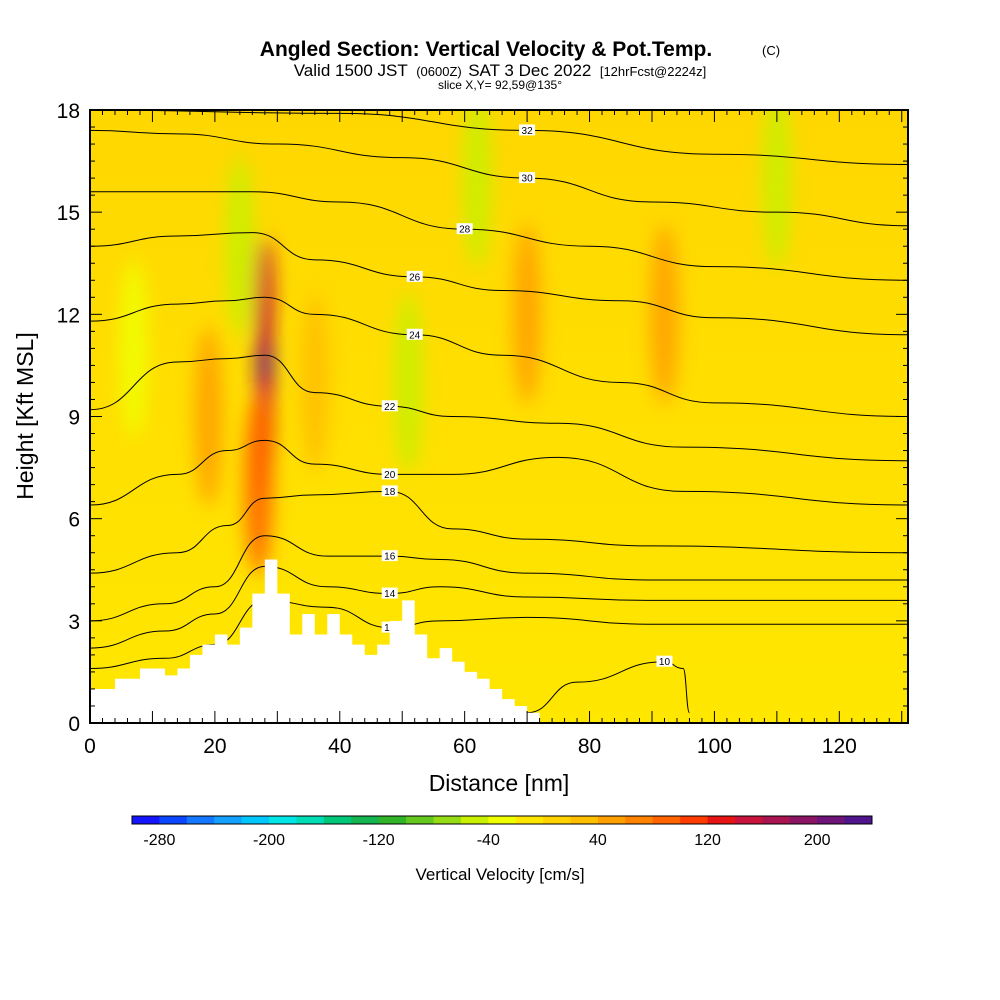  Describe the element at coordinates (499, 783) in the screenshot. I see `x-axis-title: Distance [nm]` at that location.